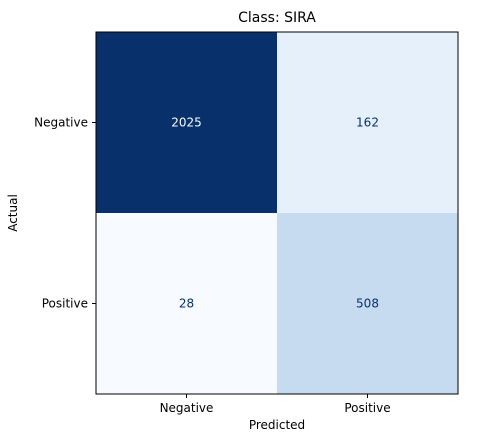  I want to click on cell-value-negative-positive: 162, so click(367, 123).